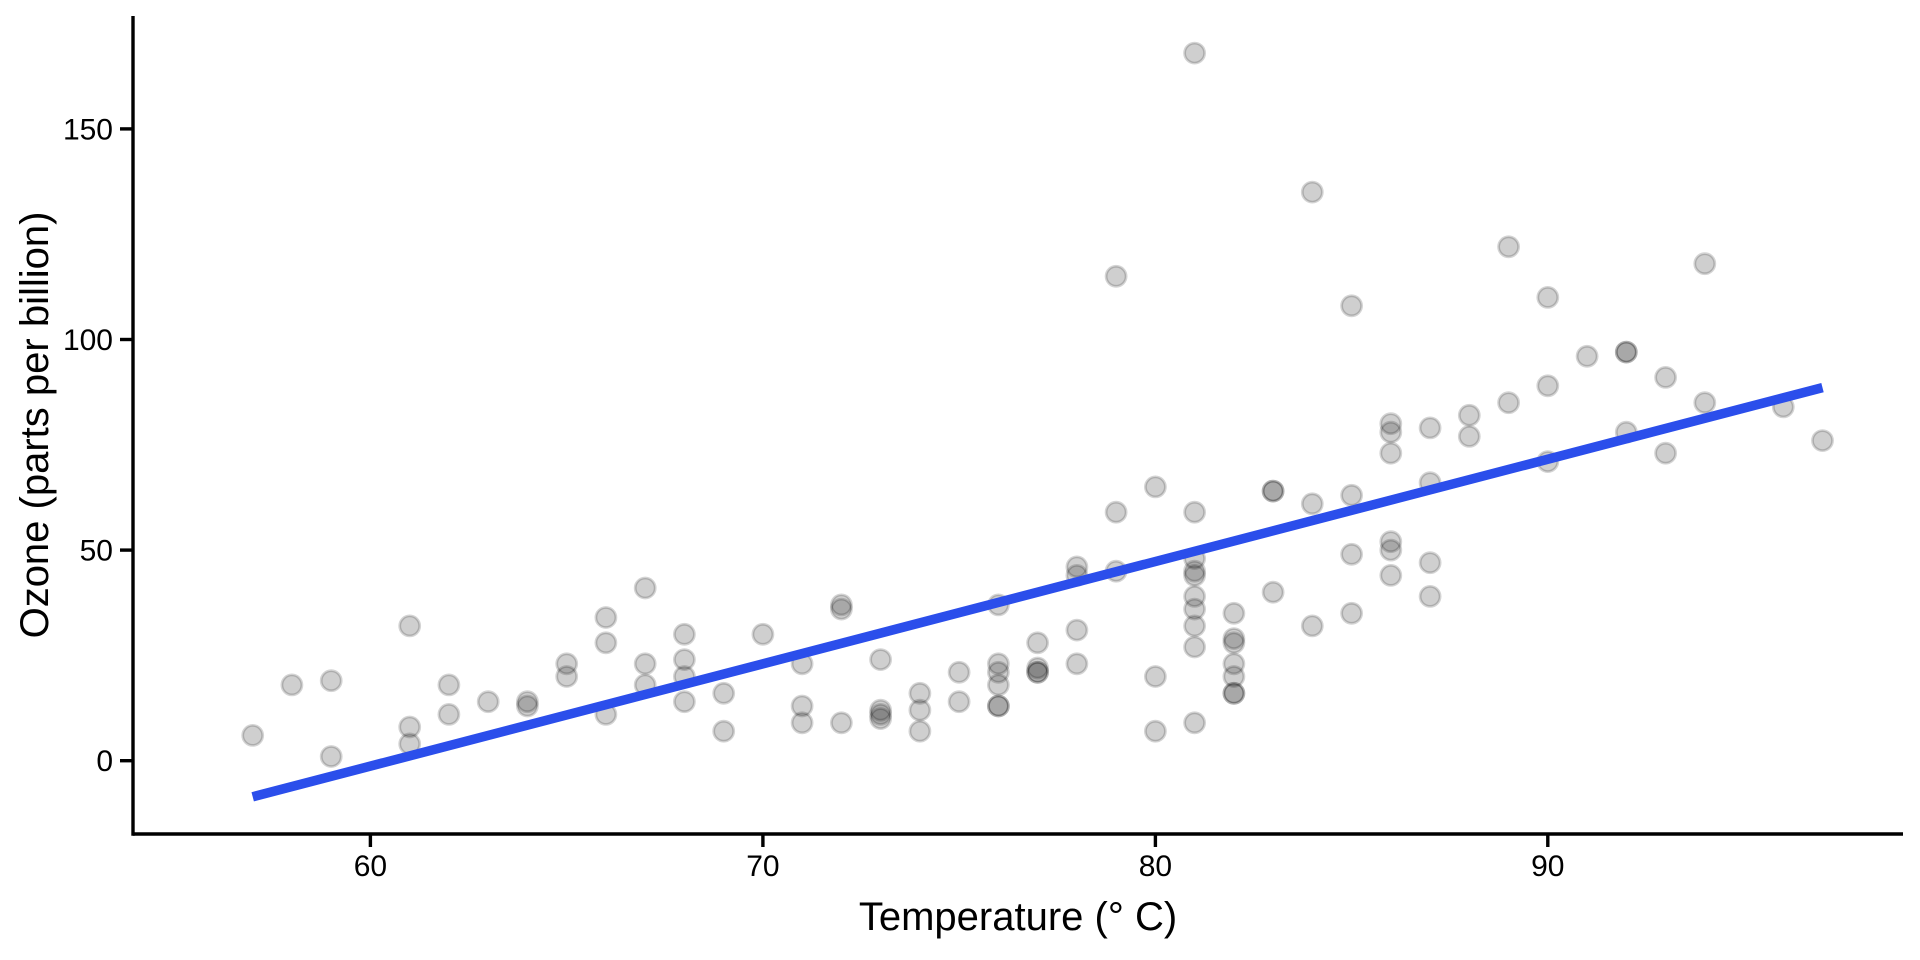  What do you see at coordinates (1018, 917) in the screenshot?
I see `x-axis-title: Temperature (° C)` at bounding box center [1018, 917].